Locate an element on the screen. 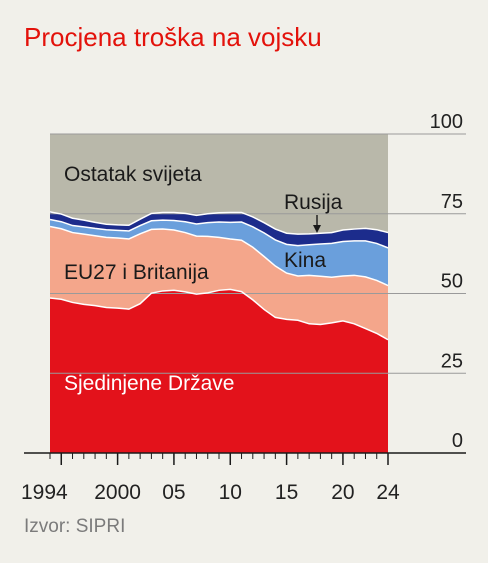 The width and height of the screenshot is (488, 563). y-tick-label-50: 50 is located at coordinates (452, 282).